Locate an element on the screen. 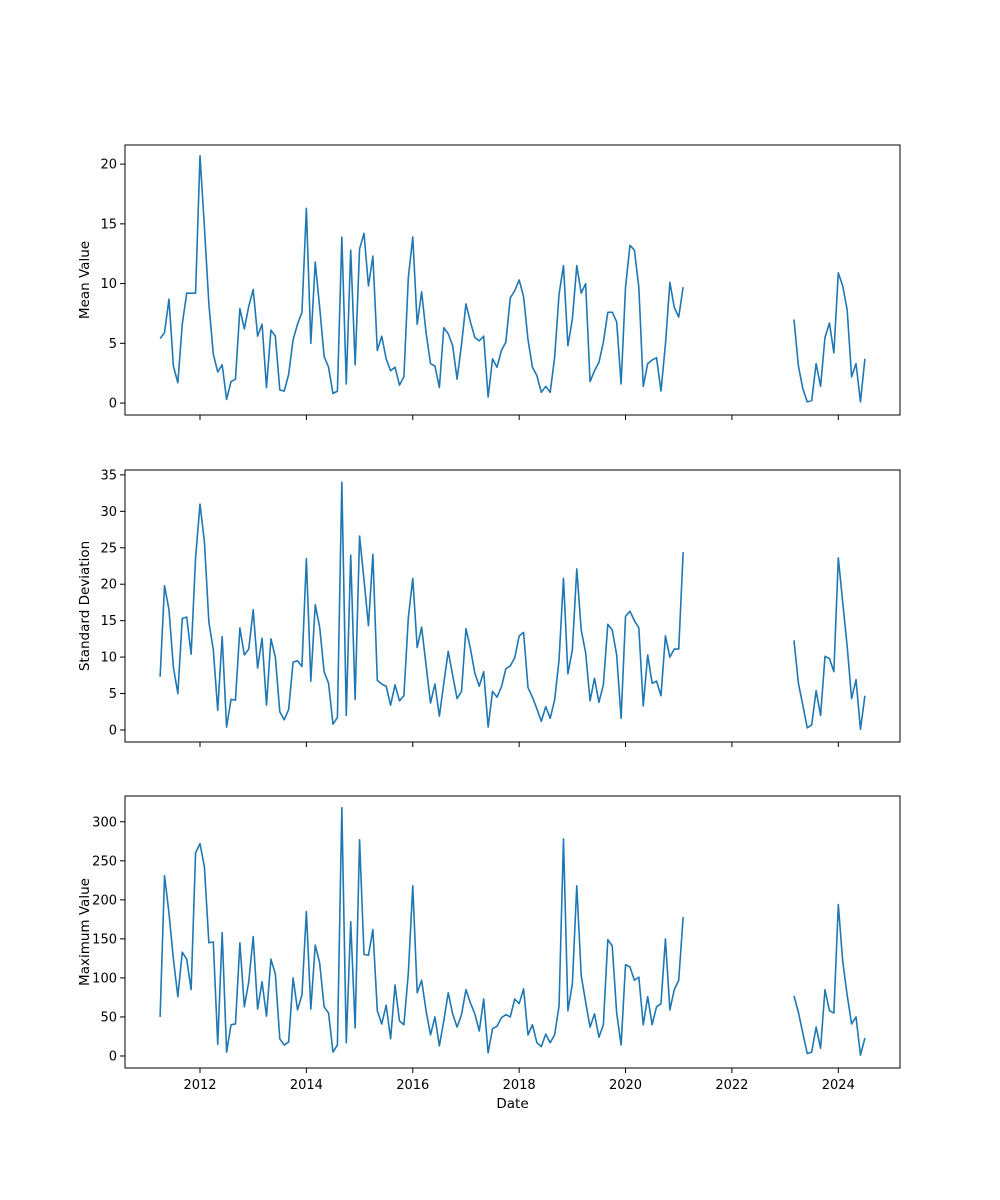 The width and height of the screenshot is (1000, 1200). x-axis-label: Date is located at coordinates (512, 1104).